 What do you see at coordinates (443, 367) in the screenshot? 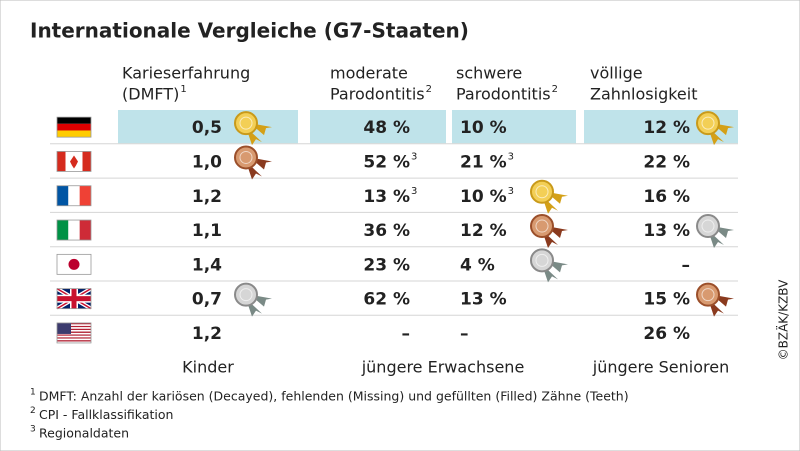
I see `group-label: jüngere Erwachsene` at bounding box center [443, 367].